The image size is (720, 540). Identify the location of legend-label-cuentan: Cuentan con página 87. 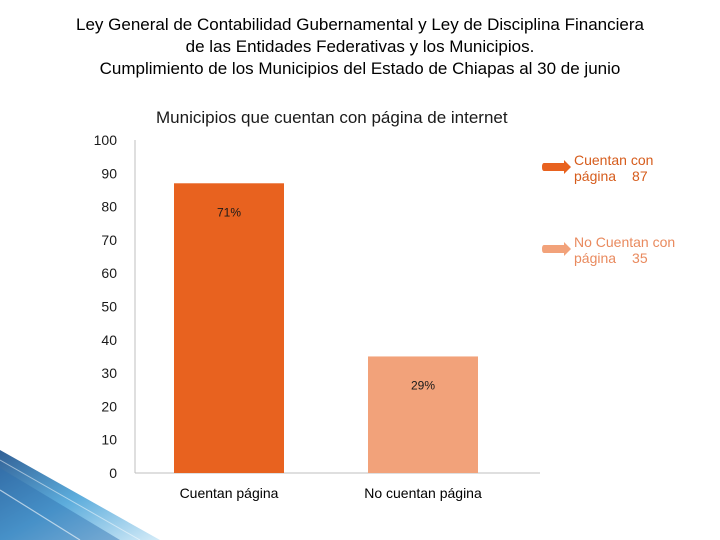
(614, 168).